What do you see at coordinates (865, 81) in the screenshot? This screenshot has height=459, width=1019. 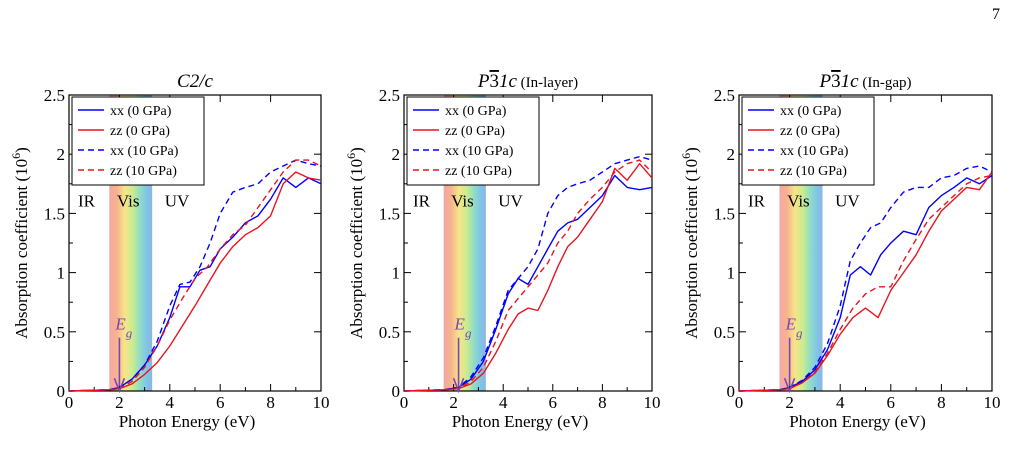 I see `chart-title: P31c (In-gap)` at bounding box center [865, 81].